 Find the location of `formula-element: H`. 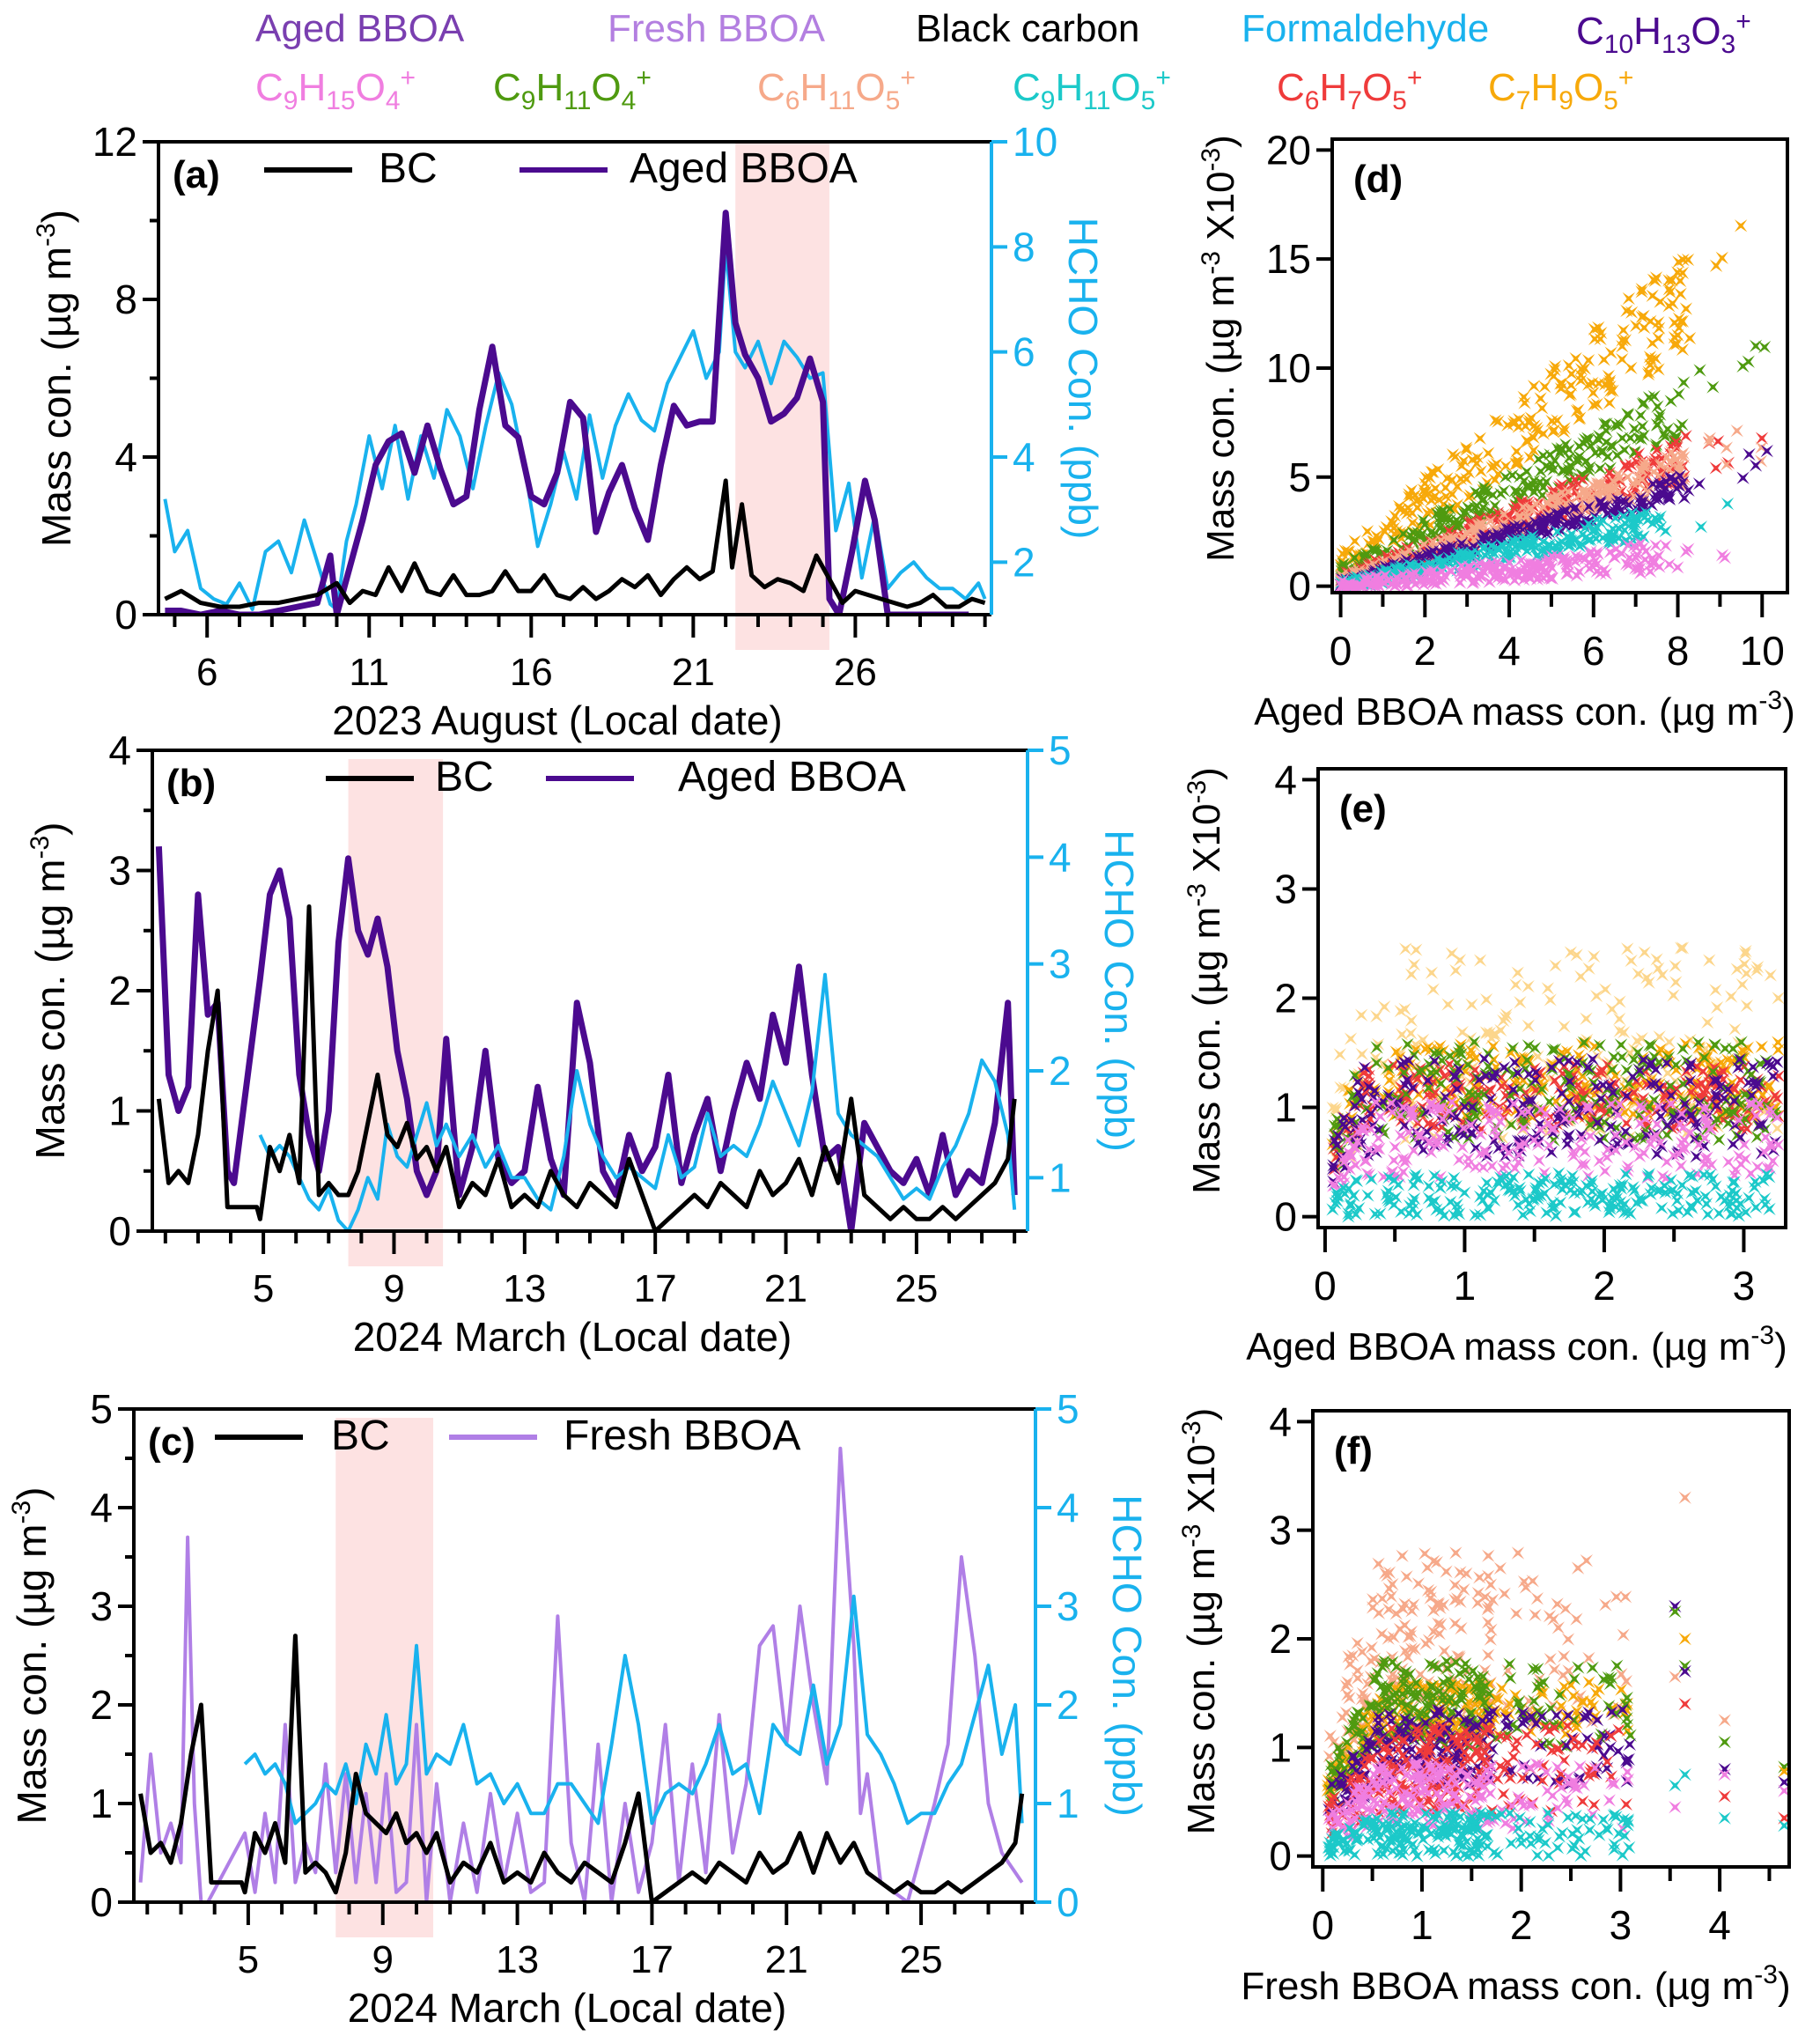

formula-element: H is located at coordinates (549, 87).